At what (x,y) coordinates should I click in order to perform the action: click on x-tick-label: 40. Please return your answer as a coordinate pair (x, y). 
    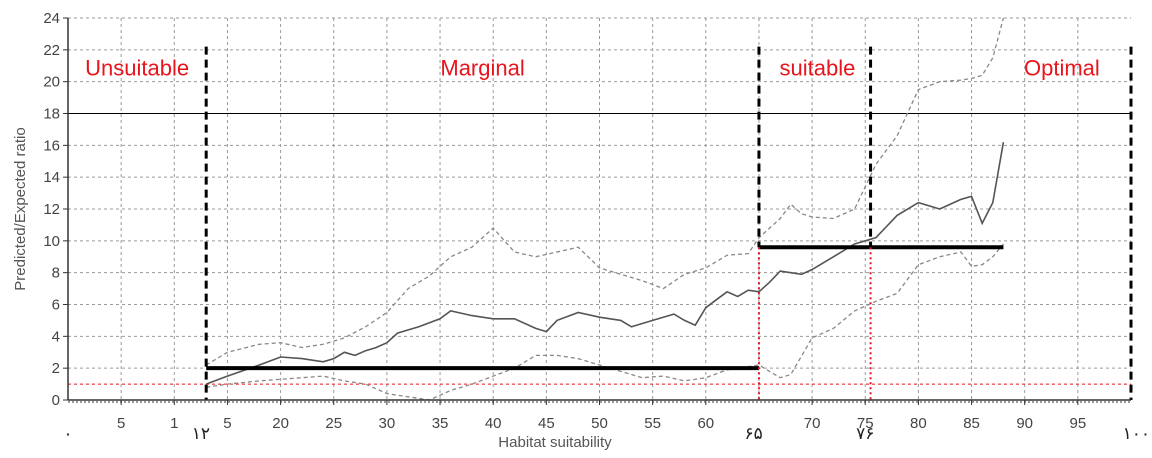
    Looking at the image, I should click on (493, 423).